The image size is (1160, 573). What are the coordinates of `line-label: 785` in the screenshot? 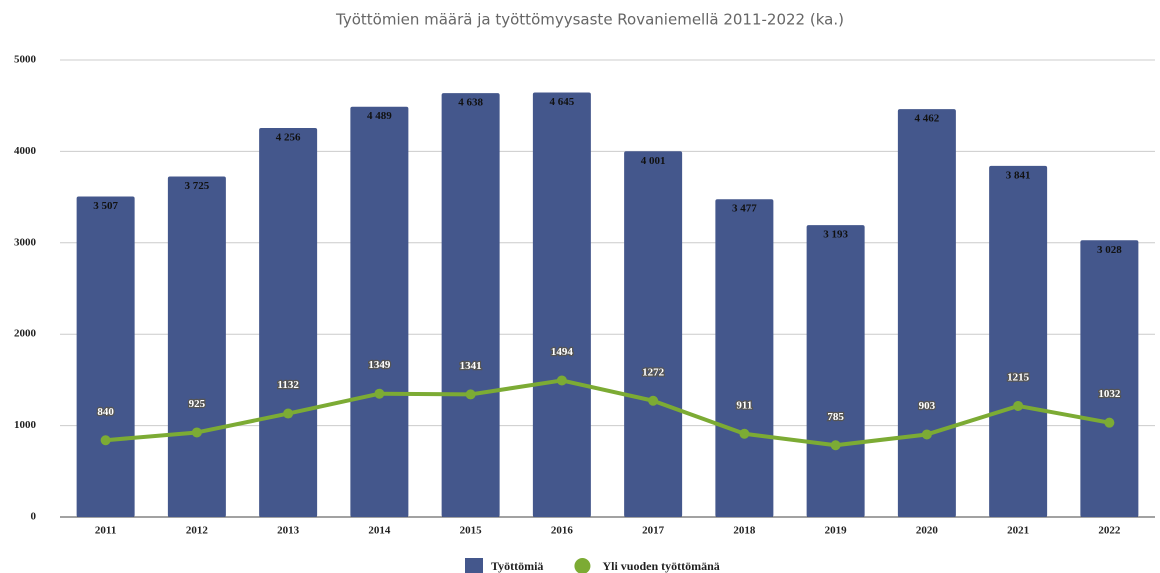 It's located at (835, 417).